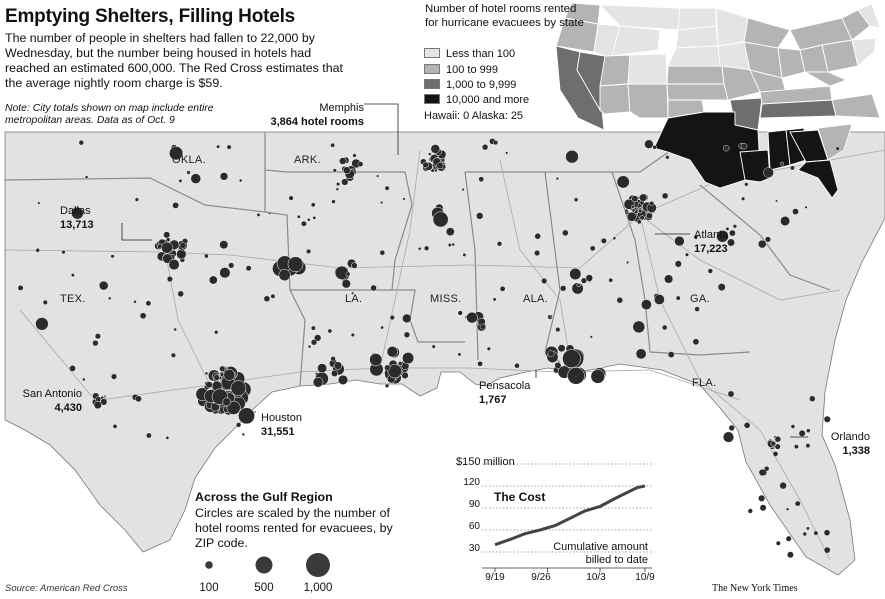 The width and height of the screenshot is (885, 599). What do you see at coordinates (711, 235) in the screenshot?
I see `city-name: Atlanta` at bounding box center [711, 235].